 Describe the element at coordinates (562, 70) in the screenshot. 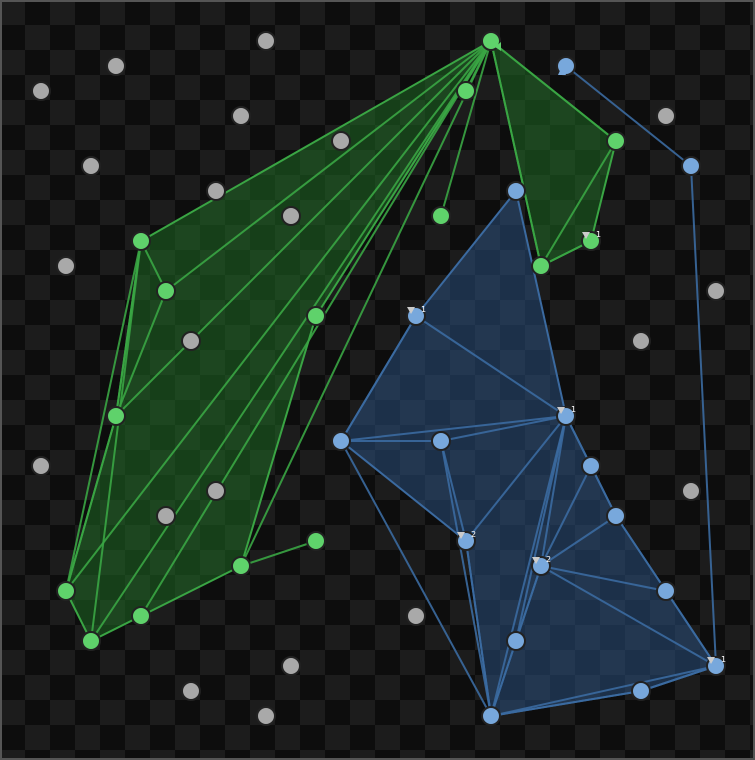

I see `blue-arrow-icon` at that location.